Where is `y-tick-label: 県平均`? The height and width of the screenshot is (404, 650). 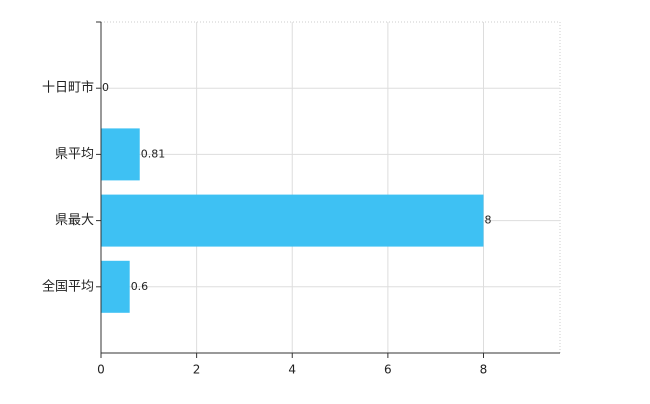
y-tick-label: 県平均 is located at coordinates (74, 154).